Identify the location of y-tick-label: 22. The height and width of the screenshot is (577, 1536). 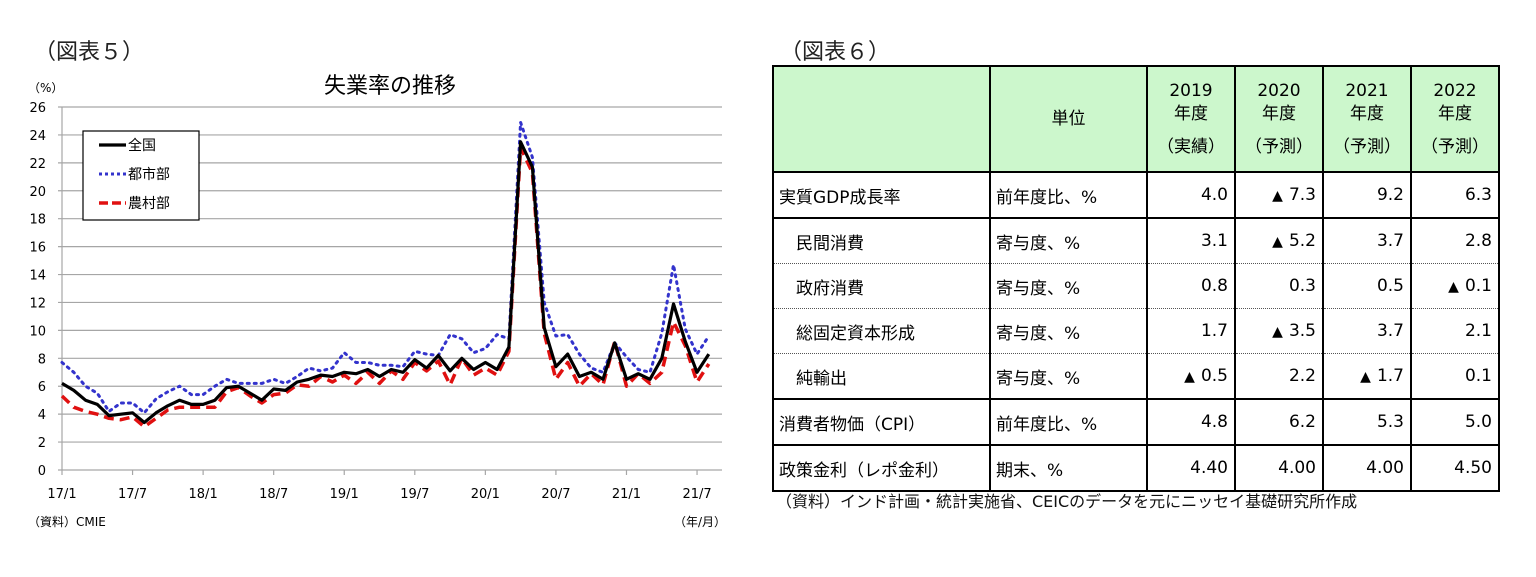
(37, 164).